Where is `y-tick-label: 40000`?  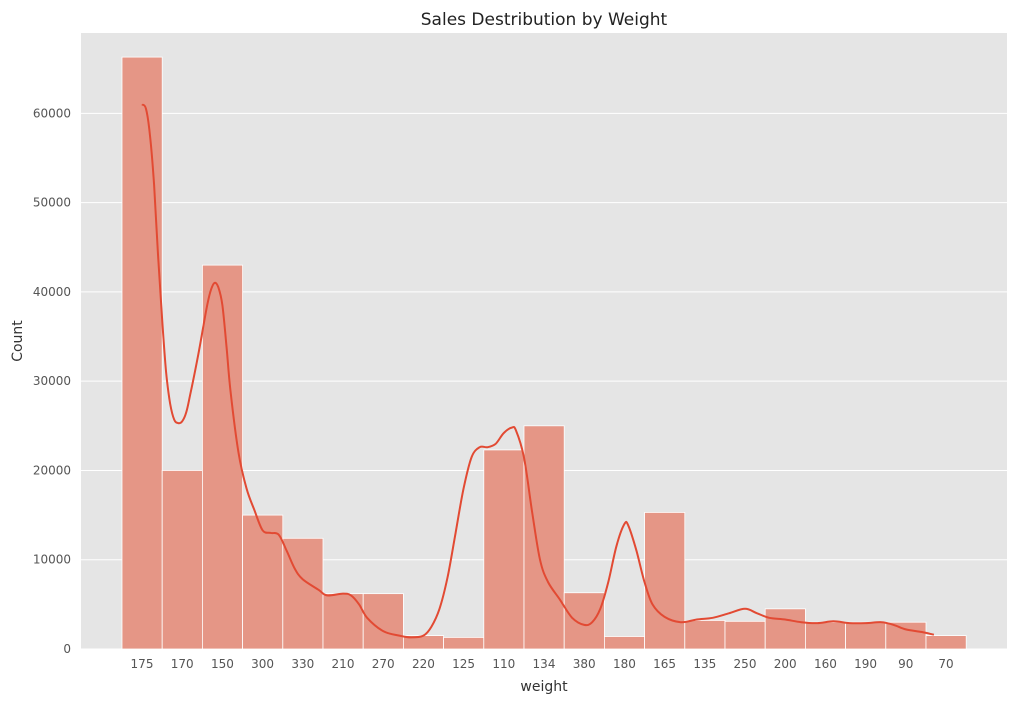
y-tick-label: 40000 is located at coordinates (52, 292).